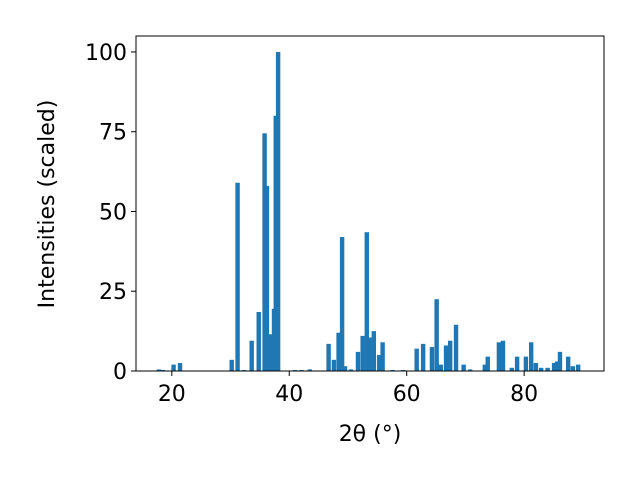 The width and height of the screenshot is (640, 480). Describe the element at coordinates (113, 133) in the screenshot. I see `y-tick-label: 75` at that location.